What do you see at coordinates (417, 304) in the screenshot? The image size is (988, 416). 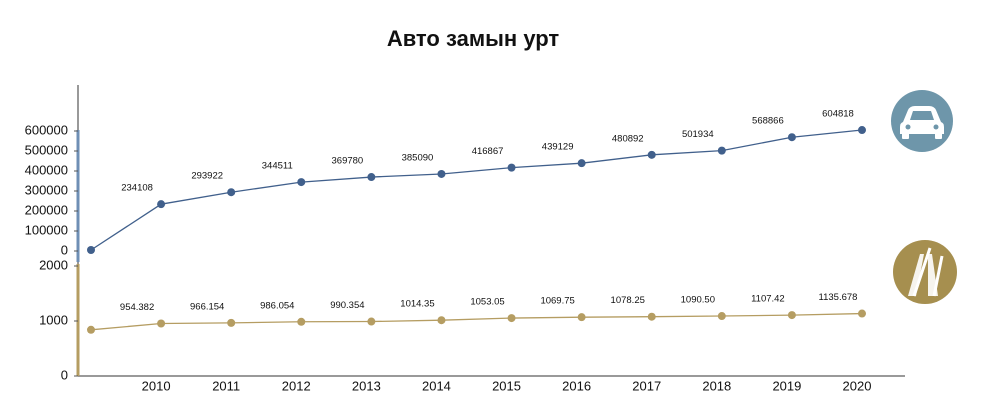 I see `value-label: 1014.35` at bounding box center [417, 304].